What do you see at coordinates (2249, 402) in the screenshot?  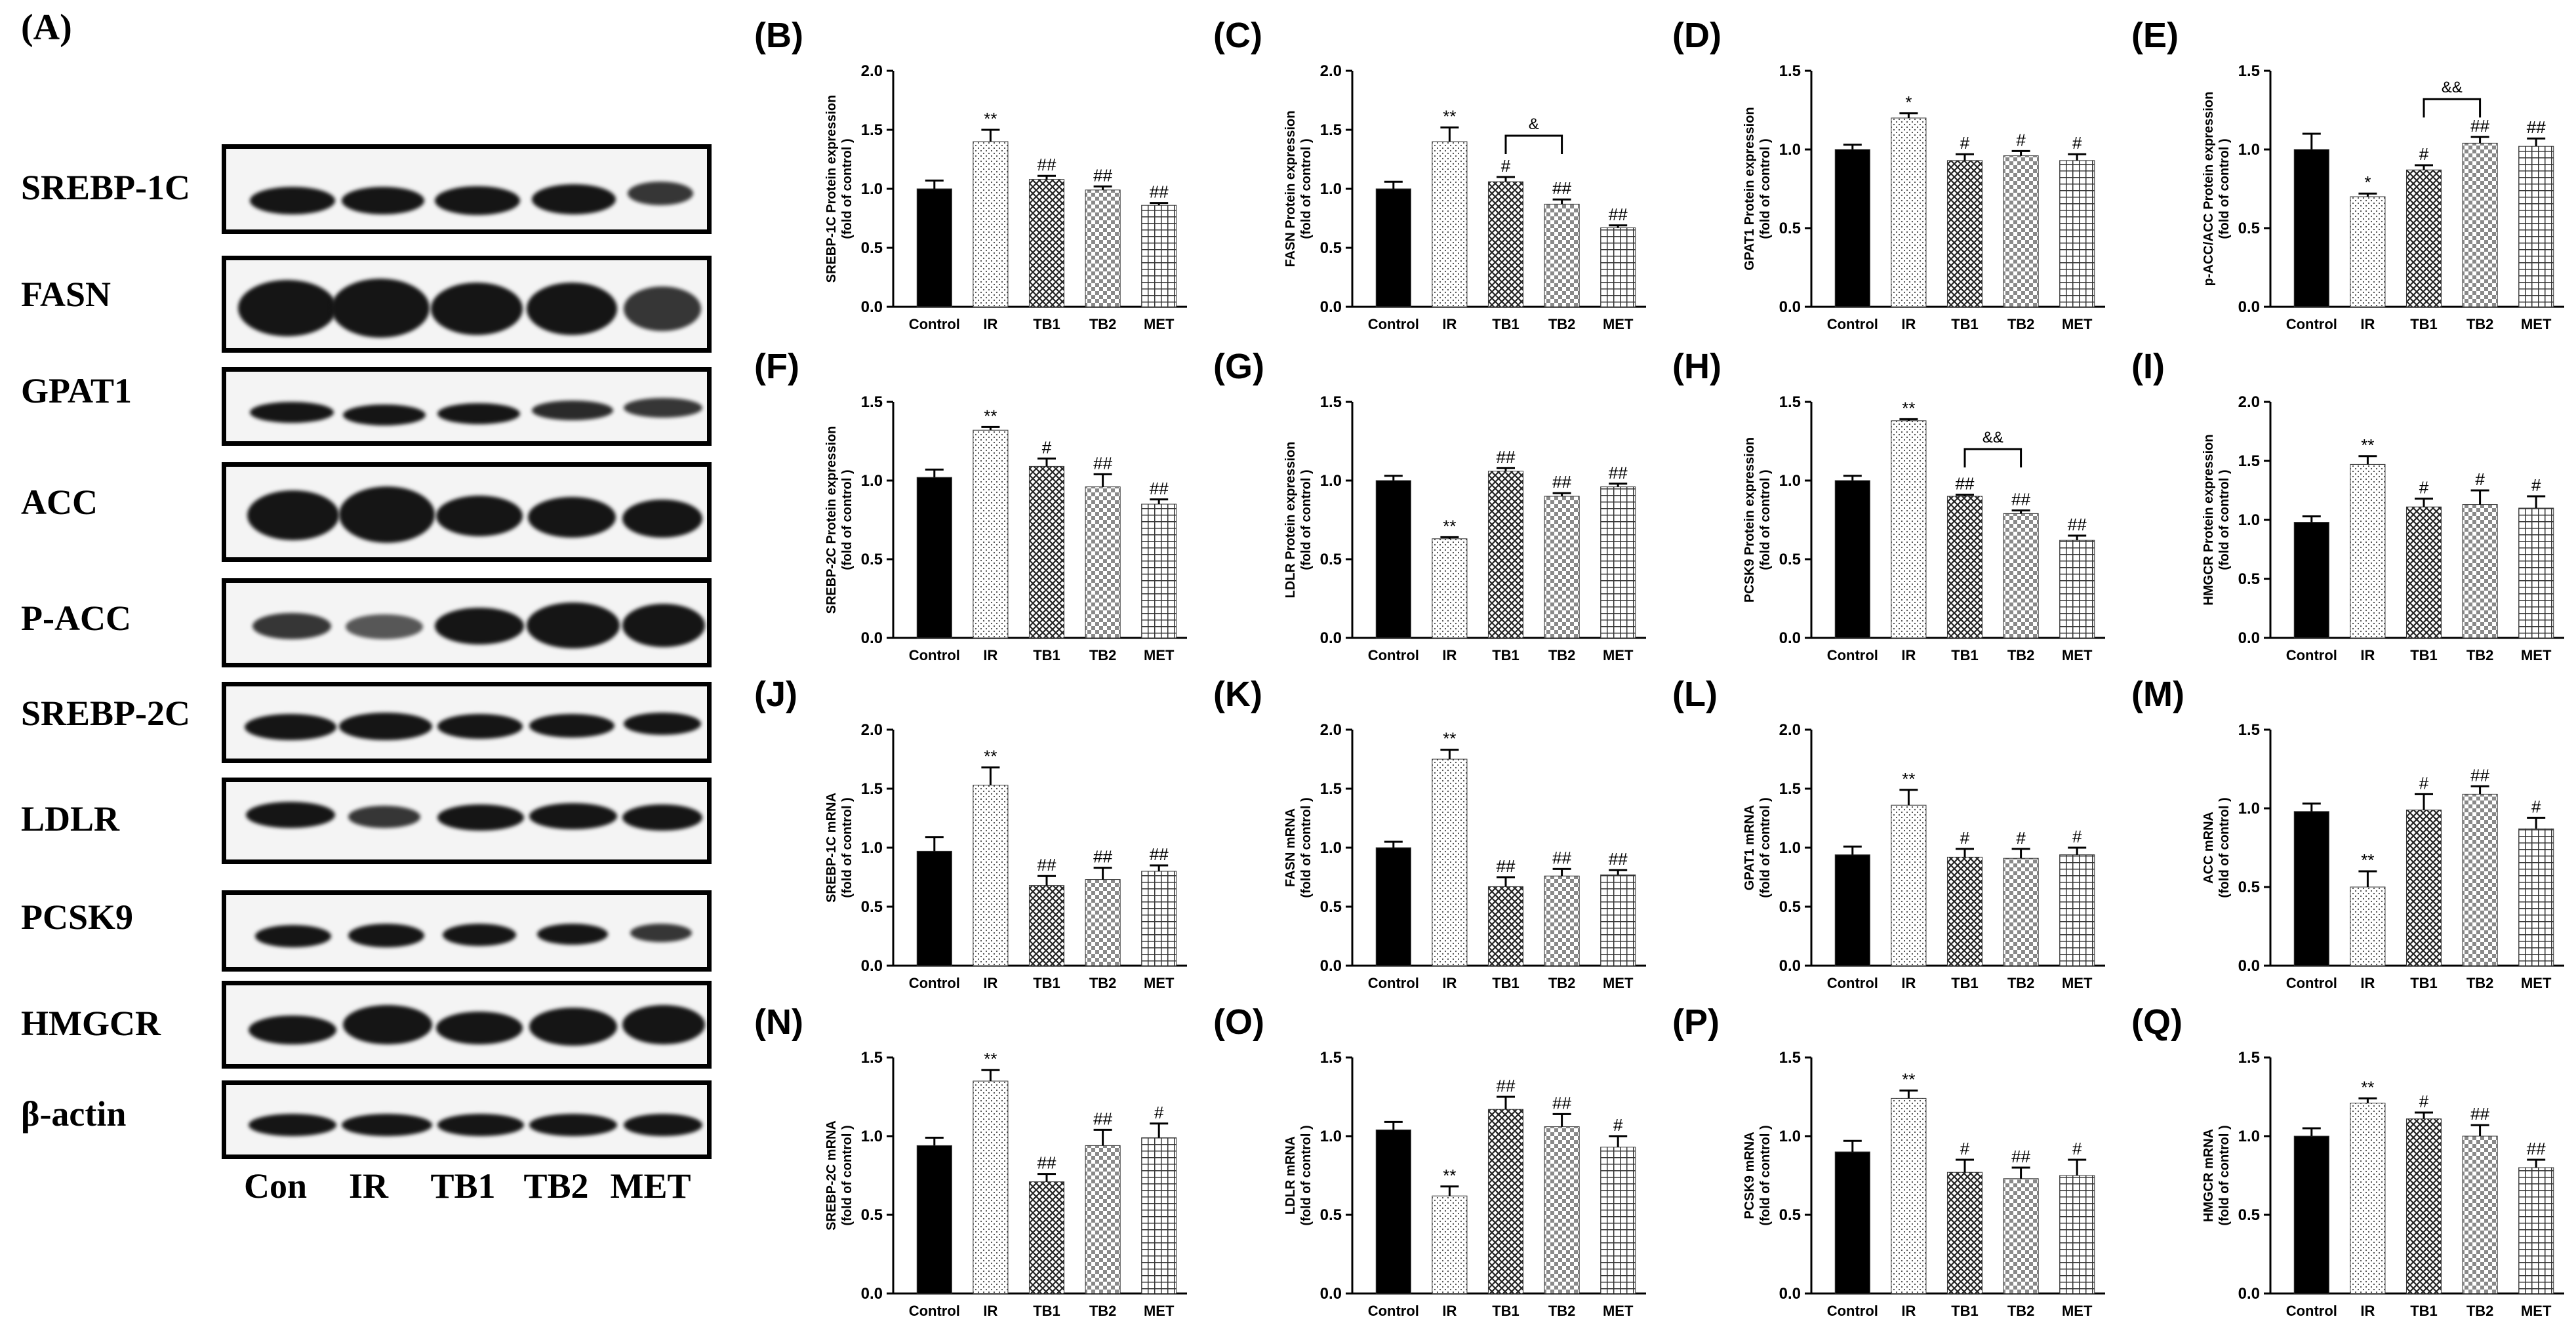 I see `y-tick-label: 2.0` at bounding box center [2249, 402].